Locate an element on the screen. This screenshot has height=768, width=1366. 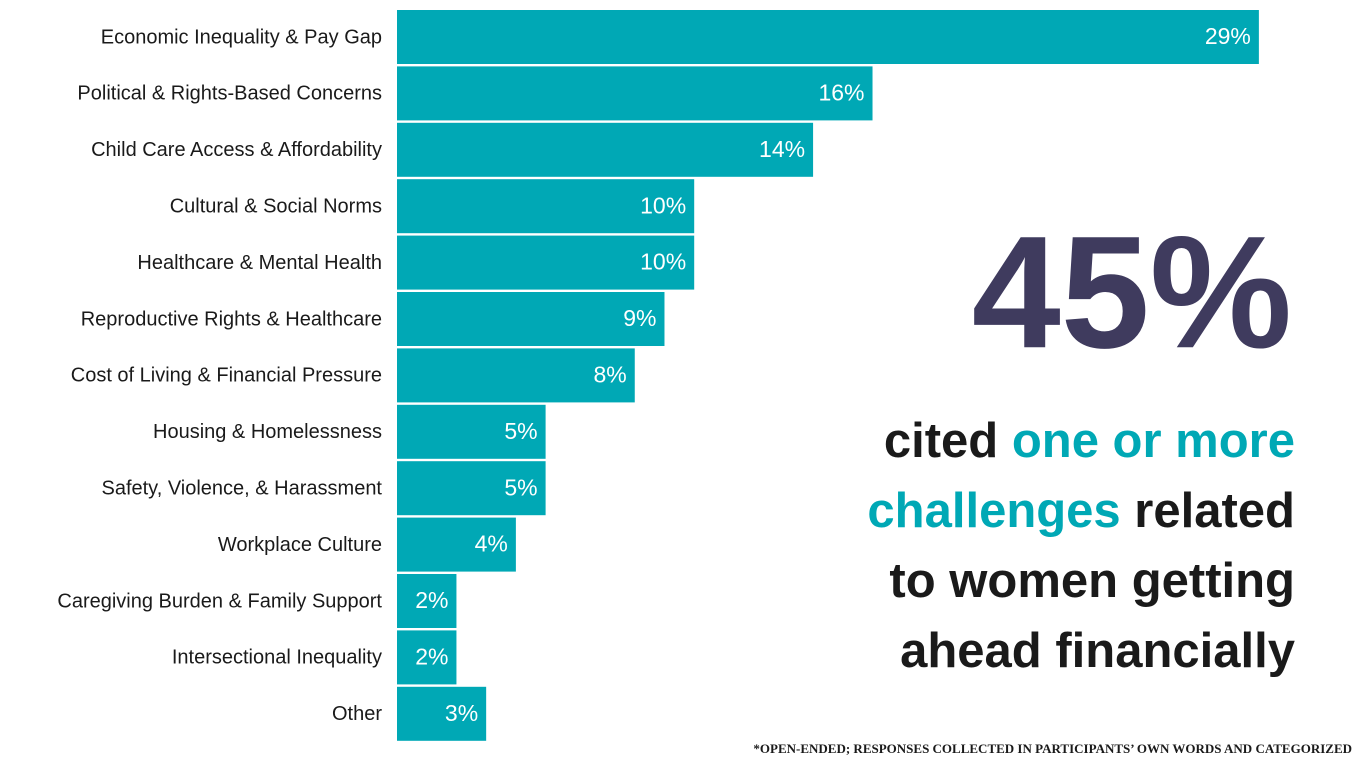
category-label: Intersectional Inequality is located at coordinates (277, 658).